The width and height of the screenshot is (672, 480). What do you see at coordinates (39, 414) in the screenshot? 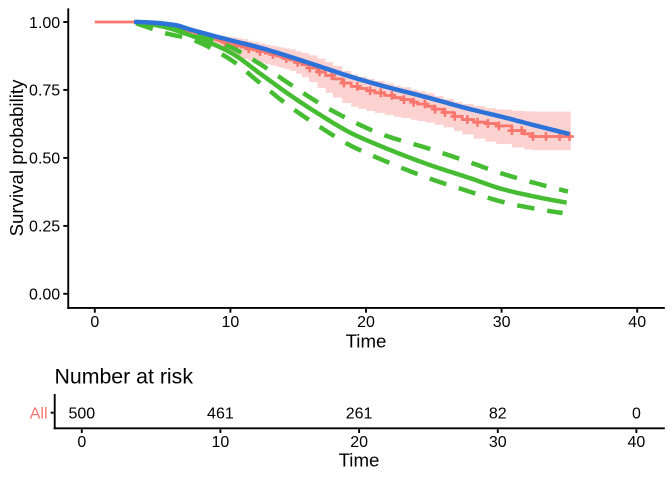
I see `svg-text: All` at bounding box center [39, 414].